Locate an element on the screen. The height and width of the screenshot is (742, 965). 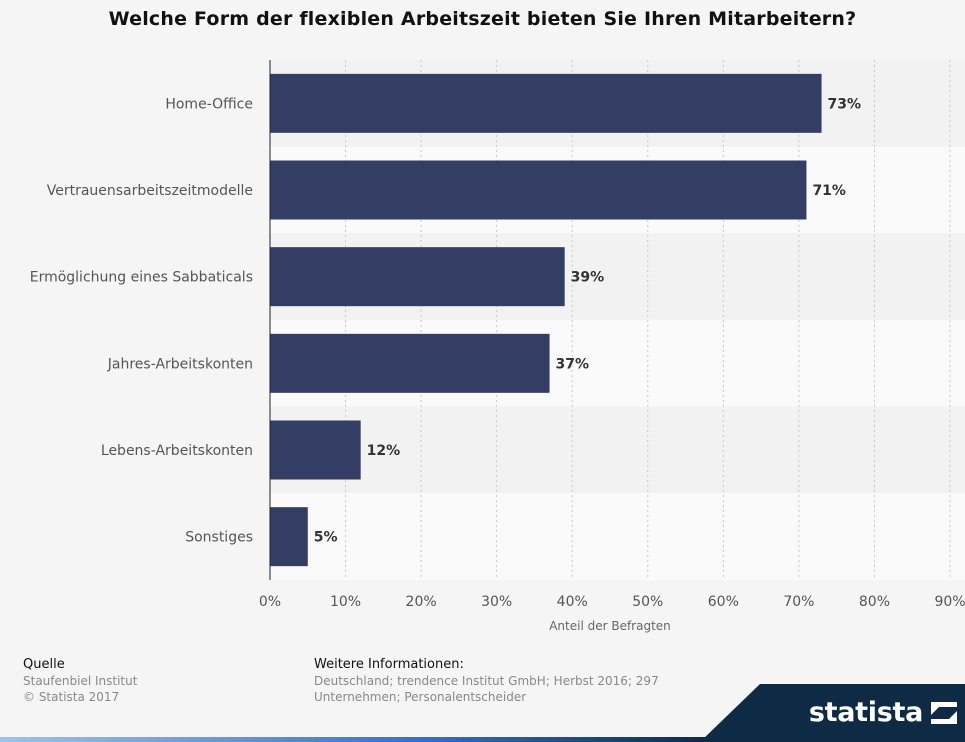
value-label: 73% is located at coordinates (845, 104).